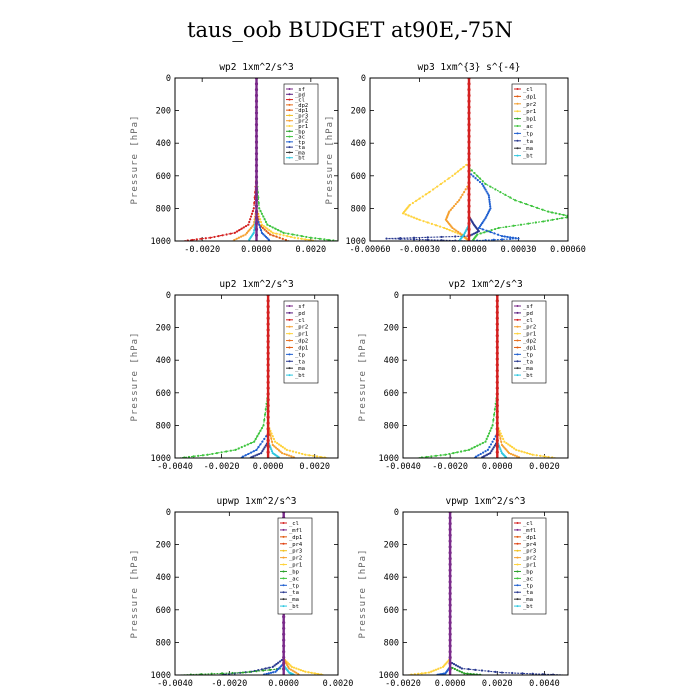 Image resolution: width=700 pixels, height=700 pixels. What do you see at coordinates (161, 676) in the screenshot?
I see `y-tick-label: 1000` at bounding box center [161, 676].